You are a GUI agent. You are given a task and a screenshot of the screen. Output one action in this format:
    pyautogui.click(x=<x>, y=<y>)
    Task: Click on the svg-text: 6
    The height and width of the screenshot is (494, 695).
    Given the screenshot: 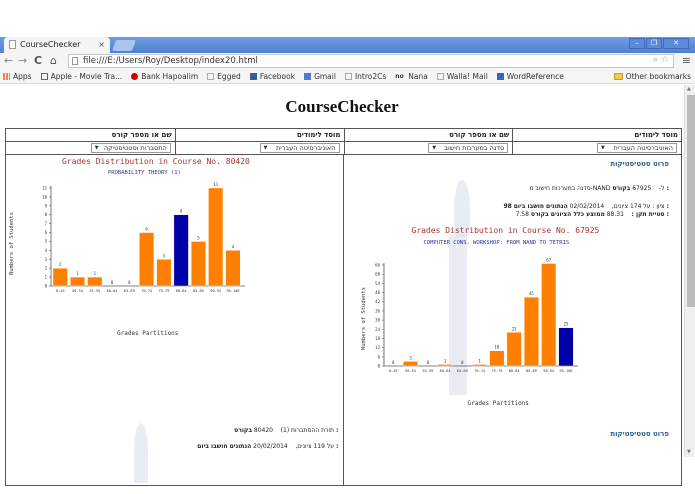 What is the action you would take?
    pyautogui.click(x=46, y=232)
    